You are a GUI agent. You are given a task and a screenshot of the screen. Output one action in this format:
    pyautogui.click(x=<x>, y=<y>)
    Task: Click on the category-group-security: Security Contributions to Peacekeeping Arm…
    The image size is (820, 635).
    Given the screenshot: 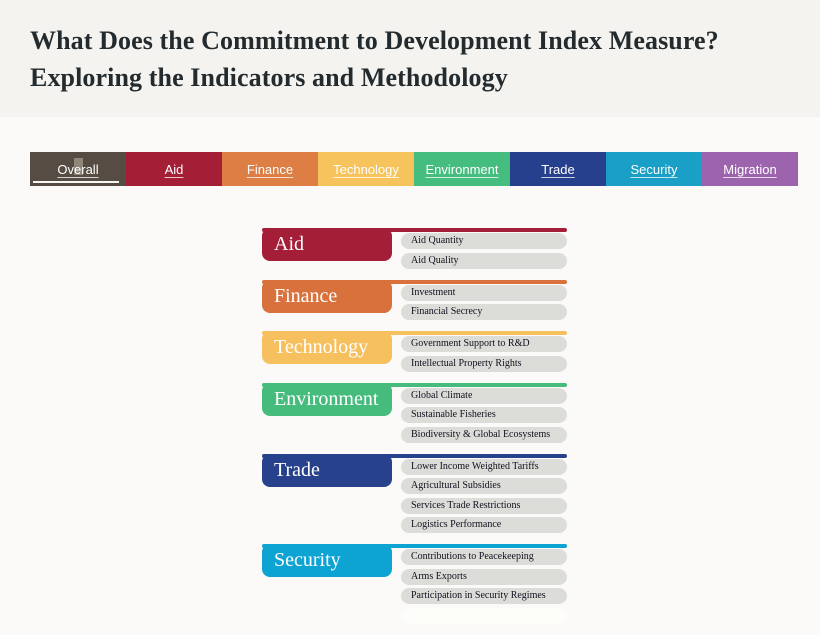 What is the action you would take?
    pyautogui.click(x=414, y=584)
    